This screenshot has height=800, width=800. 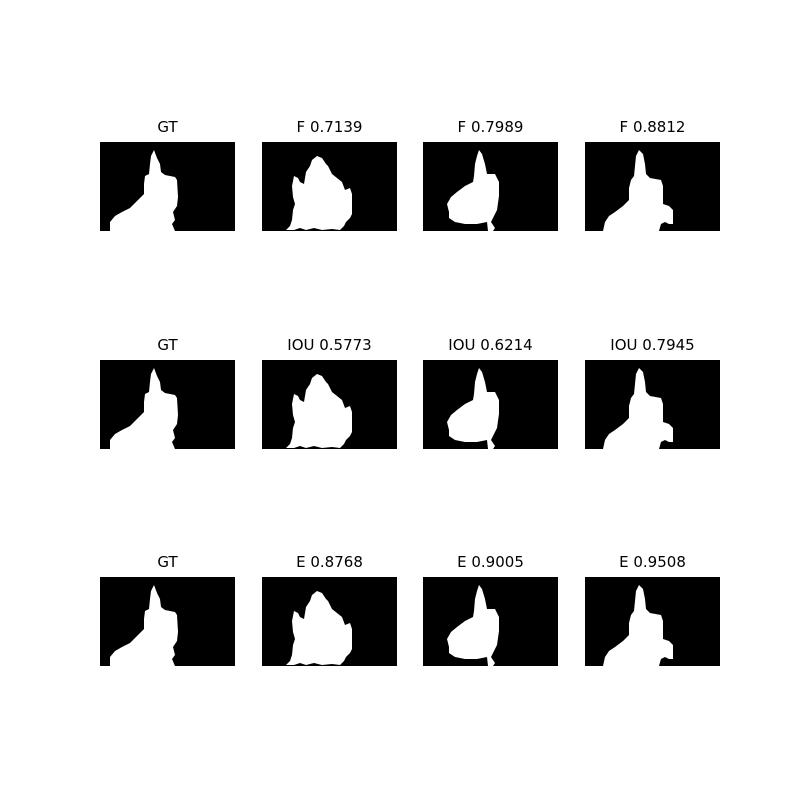 What do you see at coordinates (329, 562) in the screenshot?
I see `panel-title: E 0.8768` at bounding box center [329, 562].